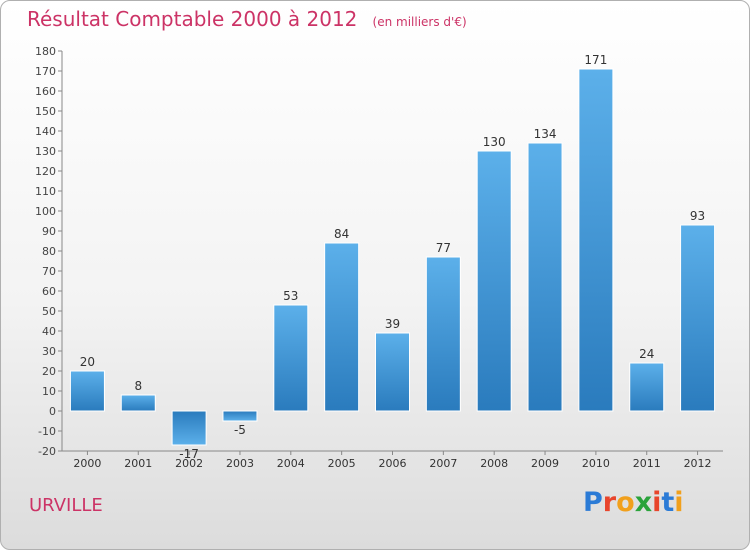 The image size is (750, 550). Describe the element at coordinates (49, 331) in the screenshot. I see `y-tick-label: 40` at that location.